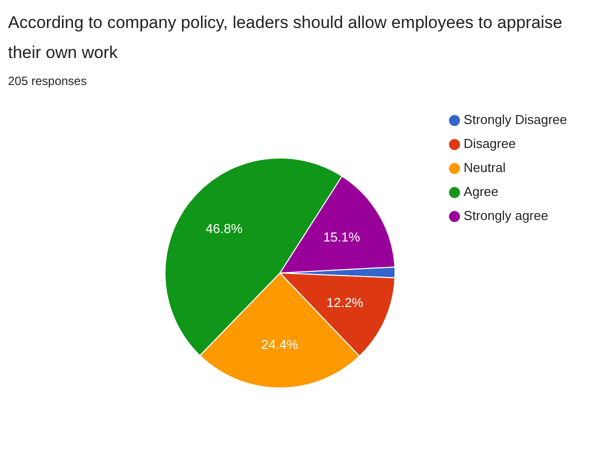  What do you see at coordinates (286, 38) in the screenshot?
I see `chart-title: According to company policy, leaders should allow employees to appraise their own work` at bounding box center [286, 38].